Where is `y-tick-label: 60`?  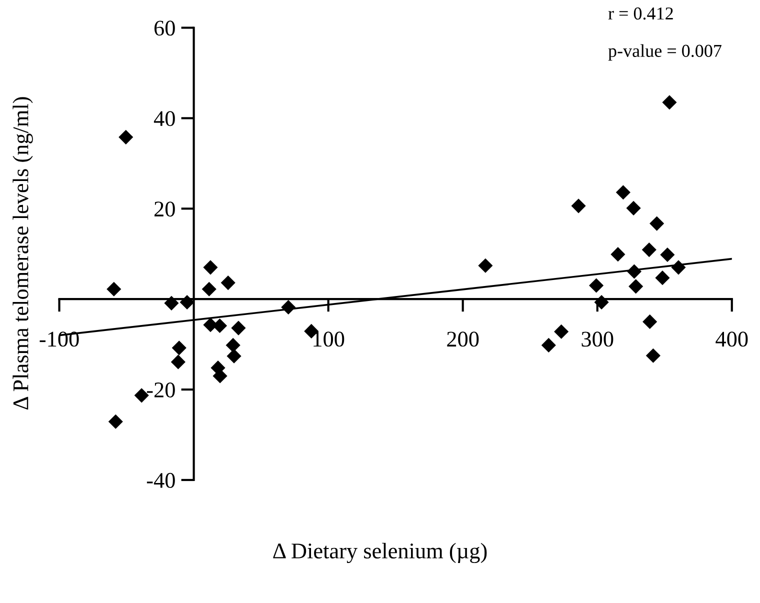
y-tick-label: 60 is located at coordinates (164, 28).